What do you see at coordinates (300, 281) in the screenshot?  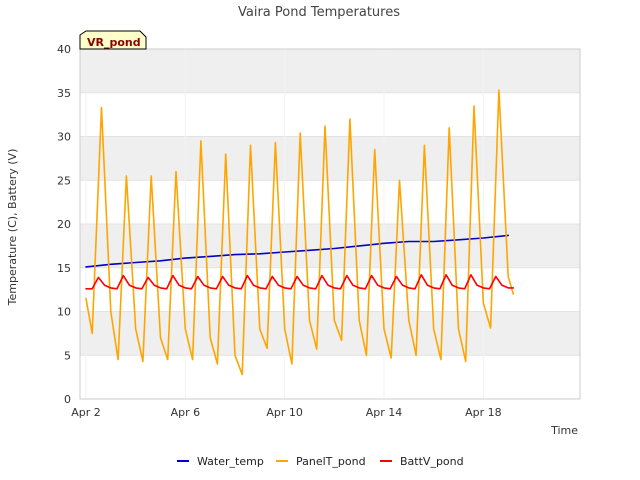 I see `series-line-battv-pond` at bounding box center [300, 281].